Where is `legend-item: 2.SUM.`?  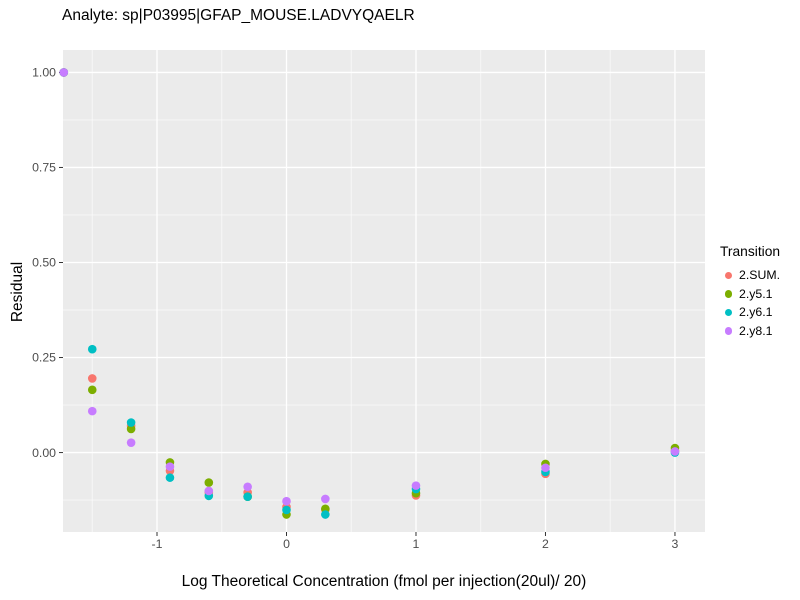 legend-item: 2.SUM. is located at coordinates (750, 275).